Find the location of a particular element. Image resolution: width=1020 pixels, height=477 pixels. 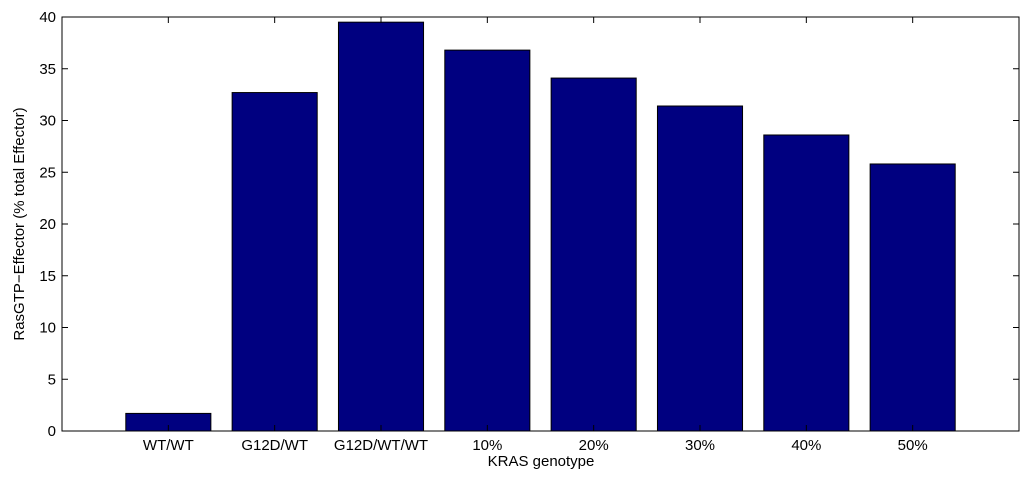

x-tick-label: 40% is located at coordinates (806, 445).